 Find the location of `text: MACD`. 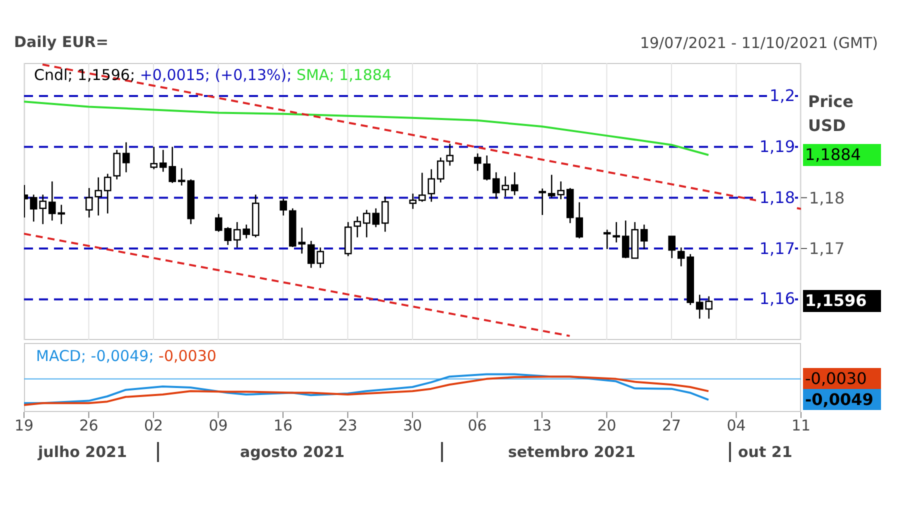

text: MACD is located at coordinates (58, 356).